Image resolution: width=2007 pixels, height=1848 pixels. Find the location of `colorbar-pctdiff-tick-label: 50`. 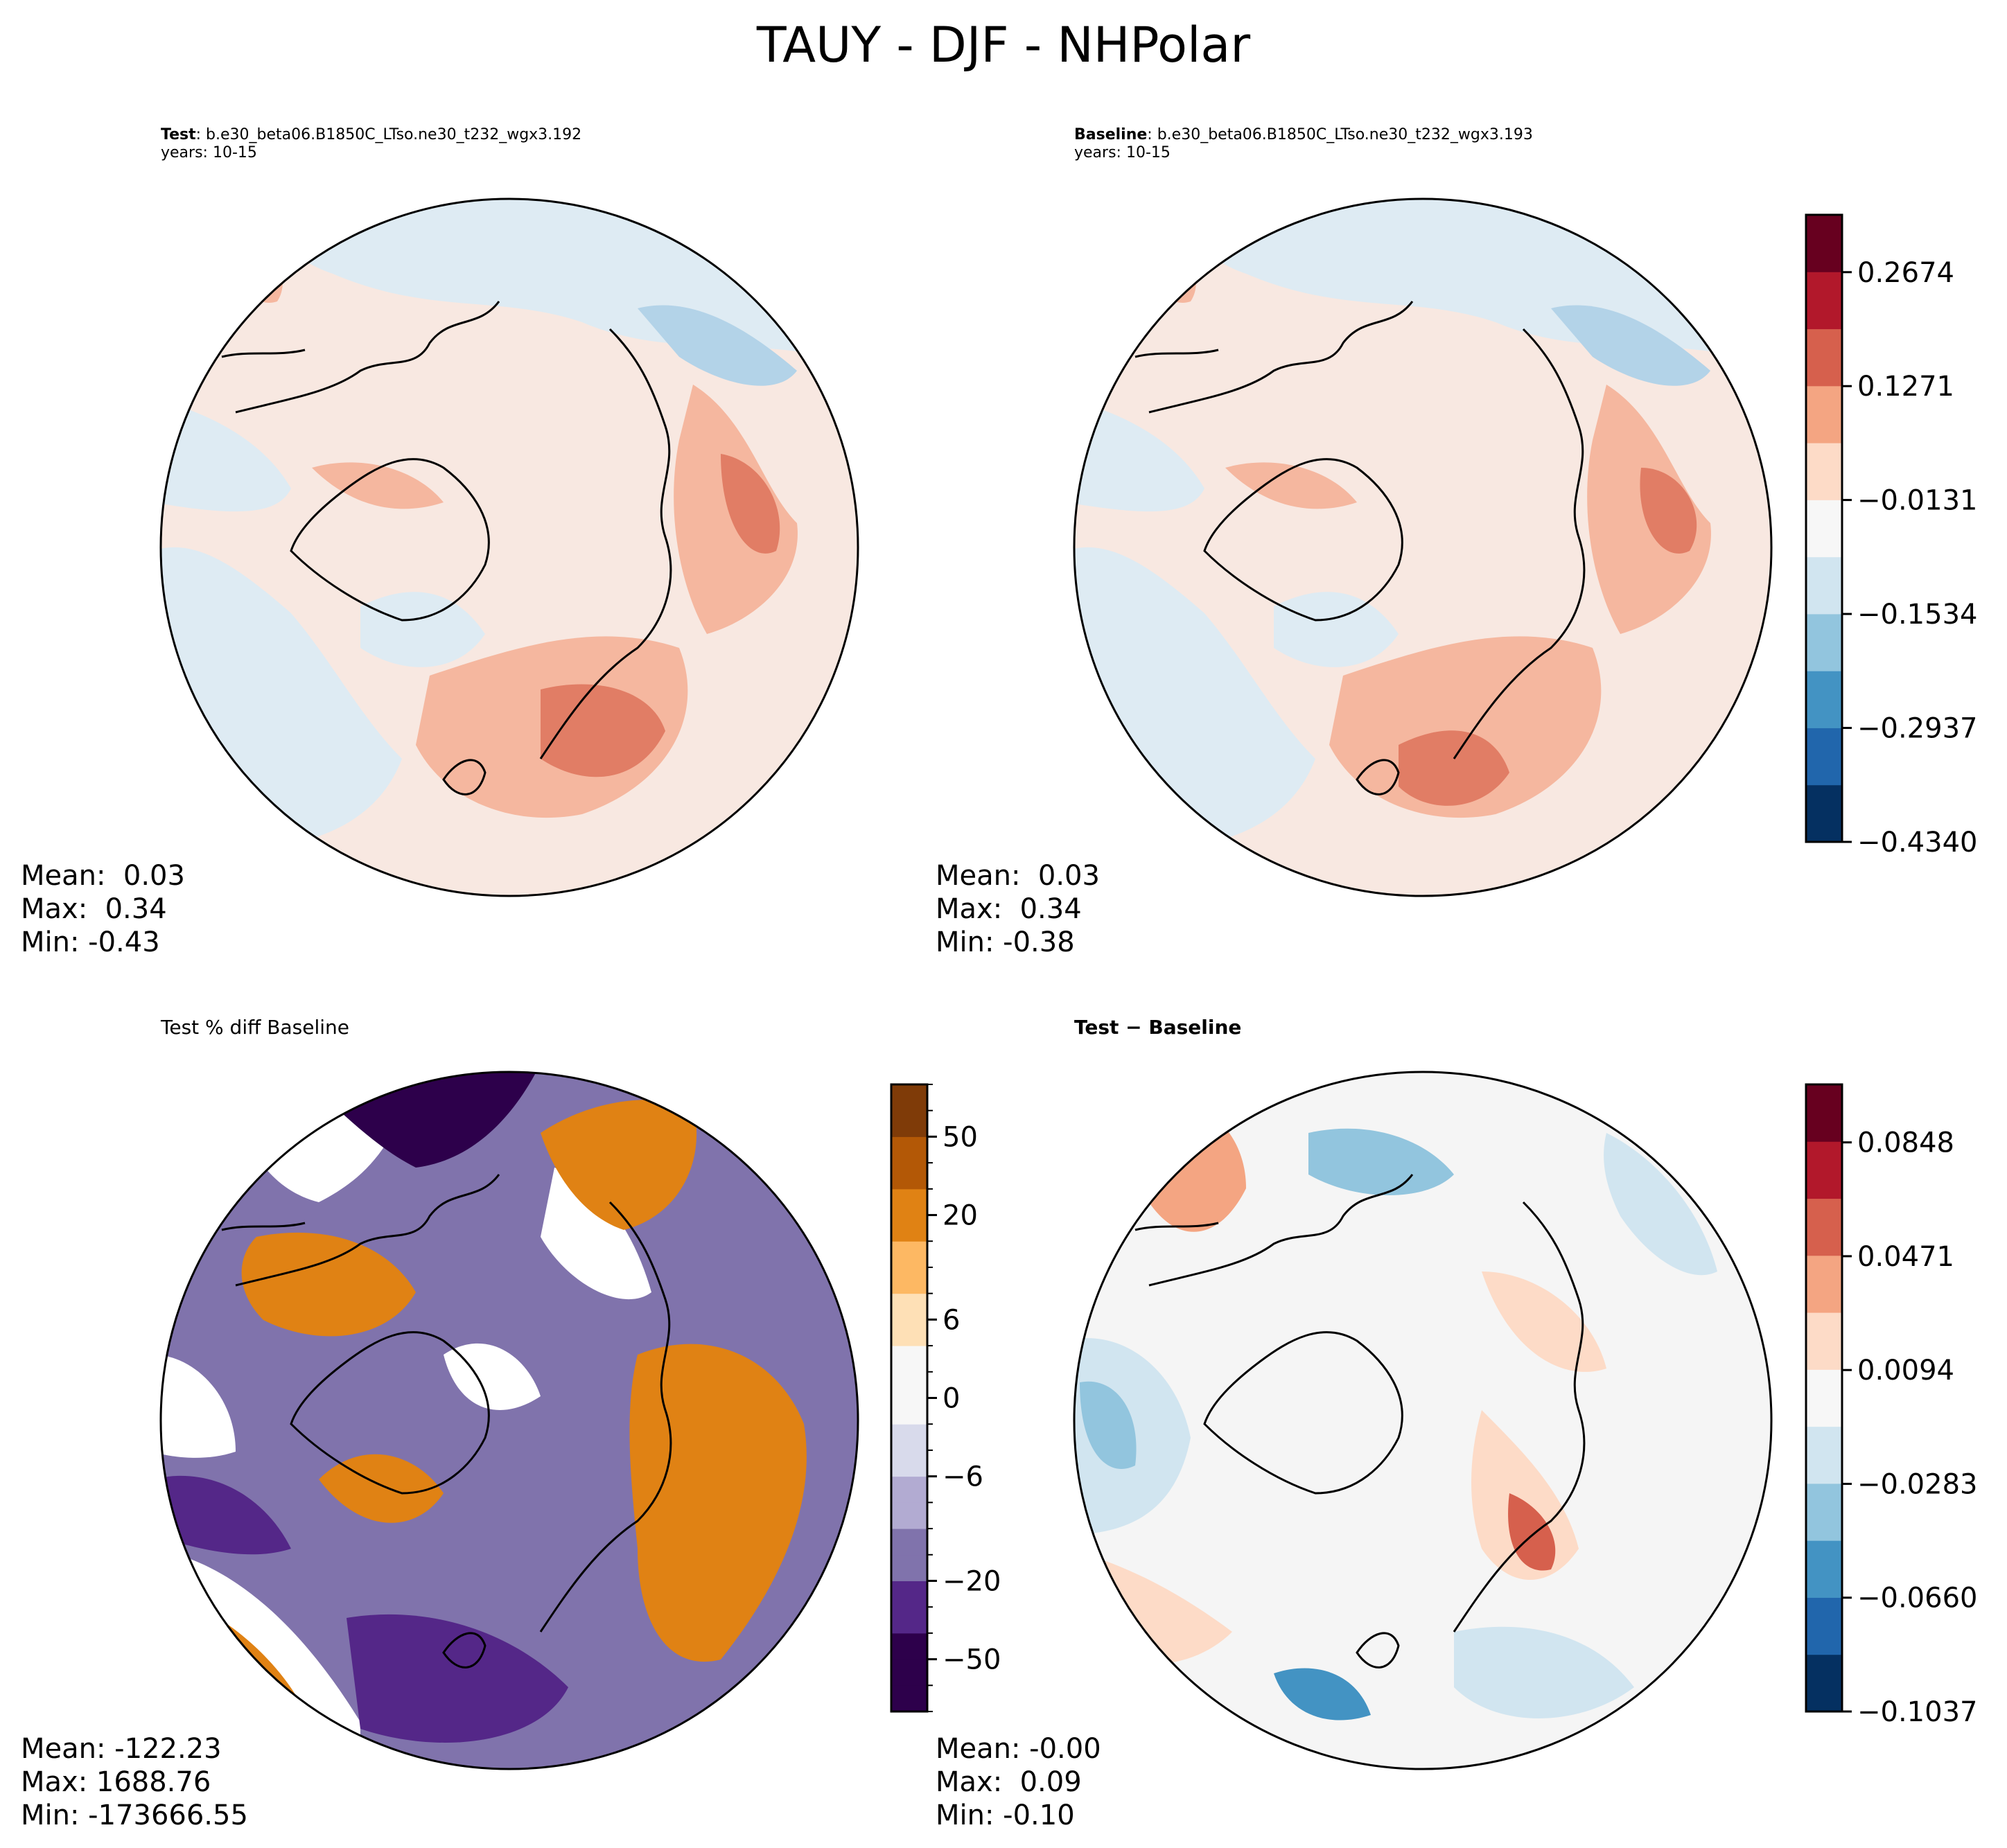

colorbar-pctdiff-tick-label: 50 is located at coordinates (960, 1137).